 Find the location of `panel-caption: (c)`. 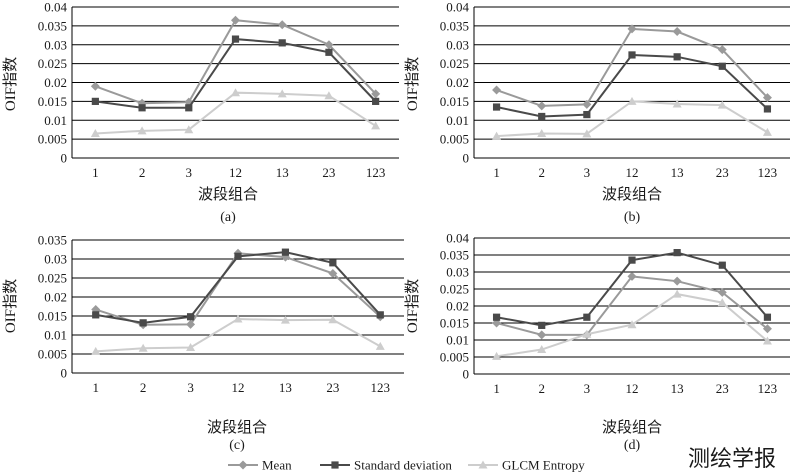

panel-caption: (c) is located at coordinates (237, 445).